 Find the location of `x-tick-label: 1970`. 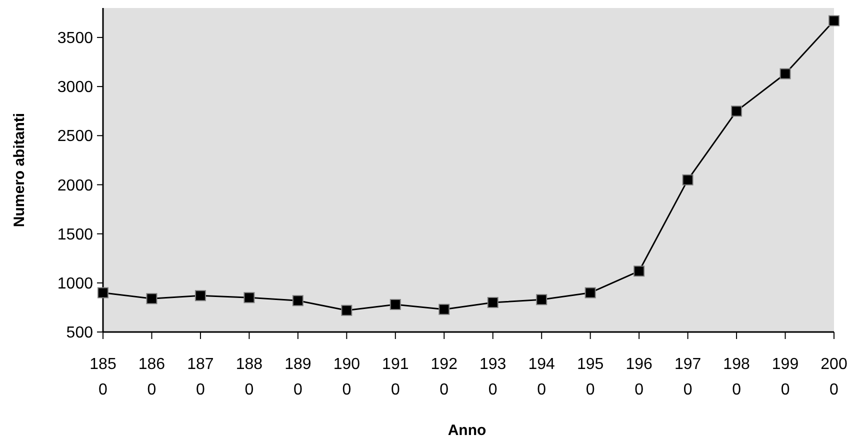

x-tick-label: 1970 is located at coordinates (688, 377).